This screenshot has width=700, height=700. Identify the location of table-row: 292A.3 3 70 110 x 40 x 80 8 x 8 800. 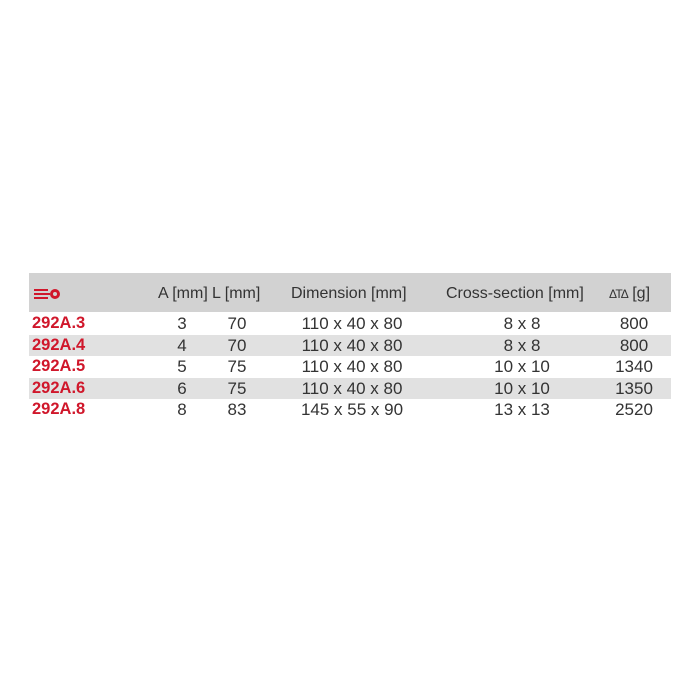
(350, 324).